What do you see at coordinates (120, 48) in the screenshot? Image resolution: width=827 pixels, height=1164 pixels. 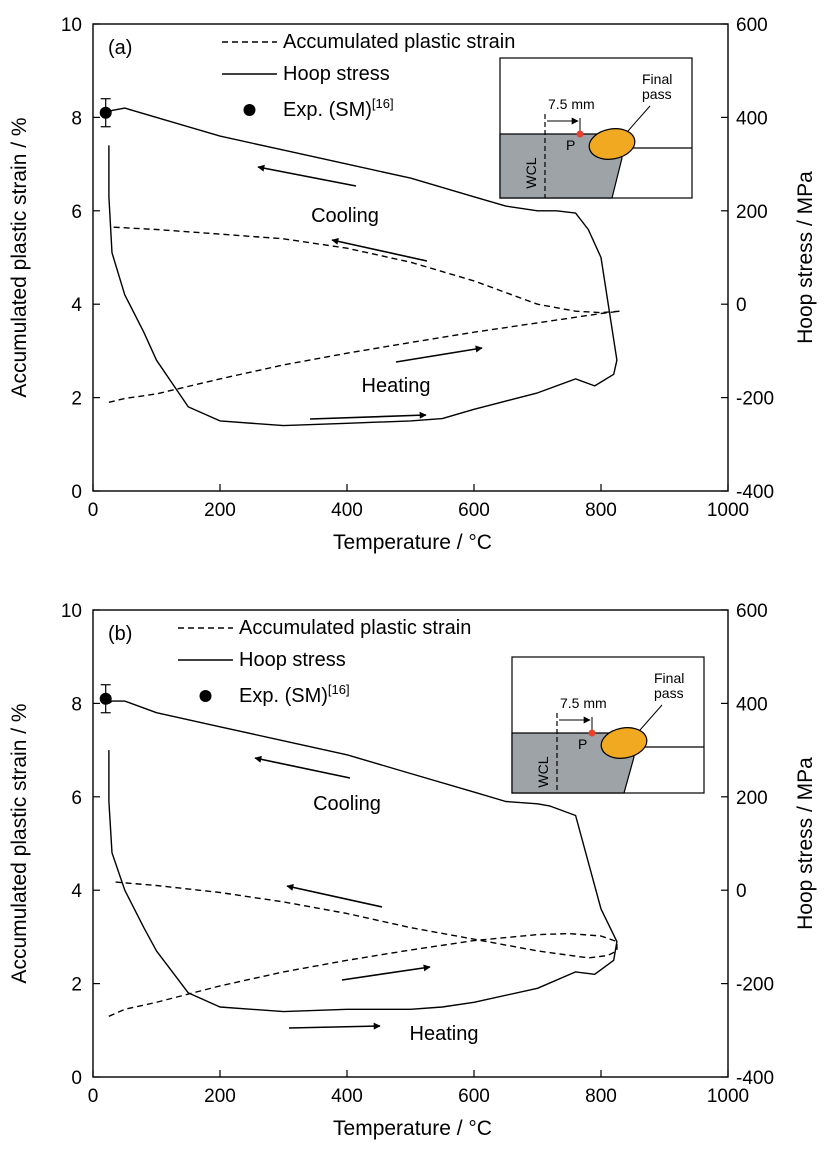 I see `panel-label: (a)` at bounding box center [120, 48].